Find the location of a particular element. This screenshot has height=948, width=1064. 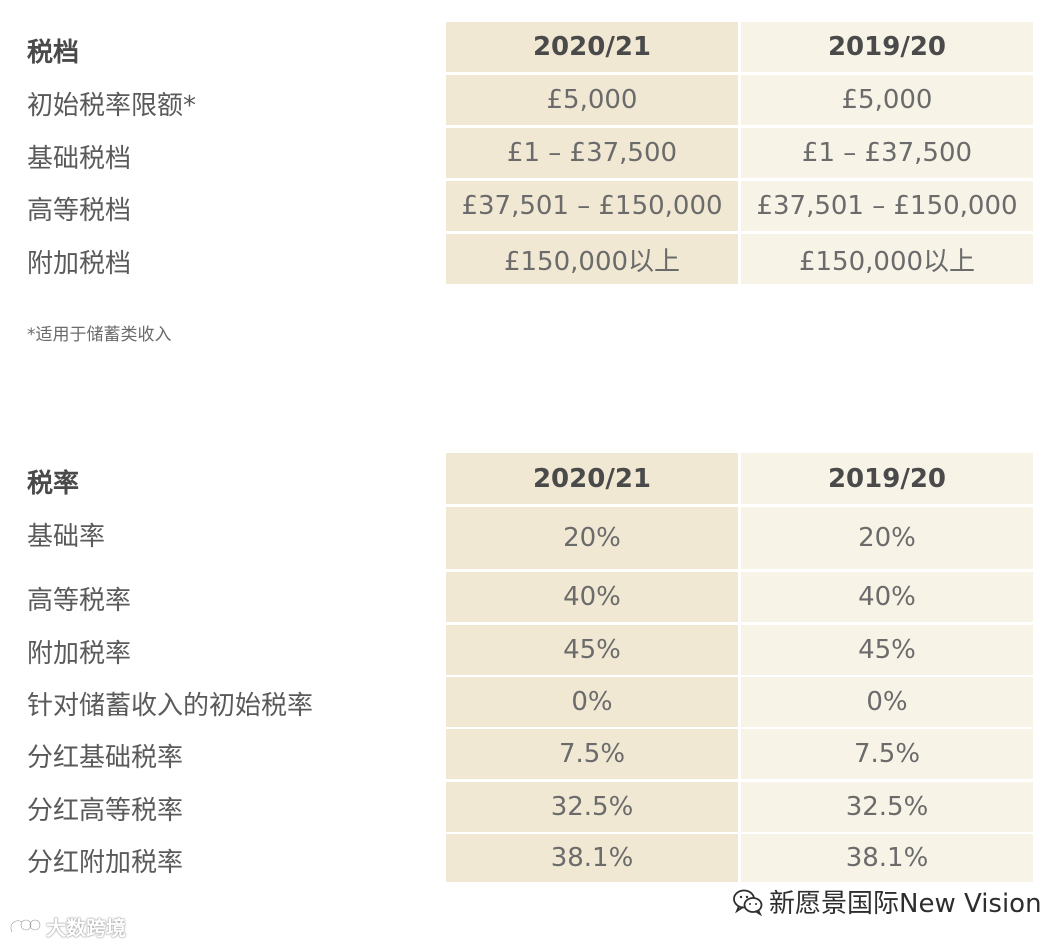

tax-rate-row-2020: 45% is located at coordinates (592, 650).